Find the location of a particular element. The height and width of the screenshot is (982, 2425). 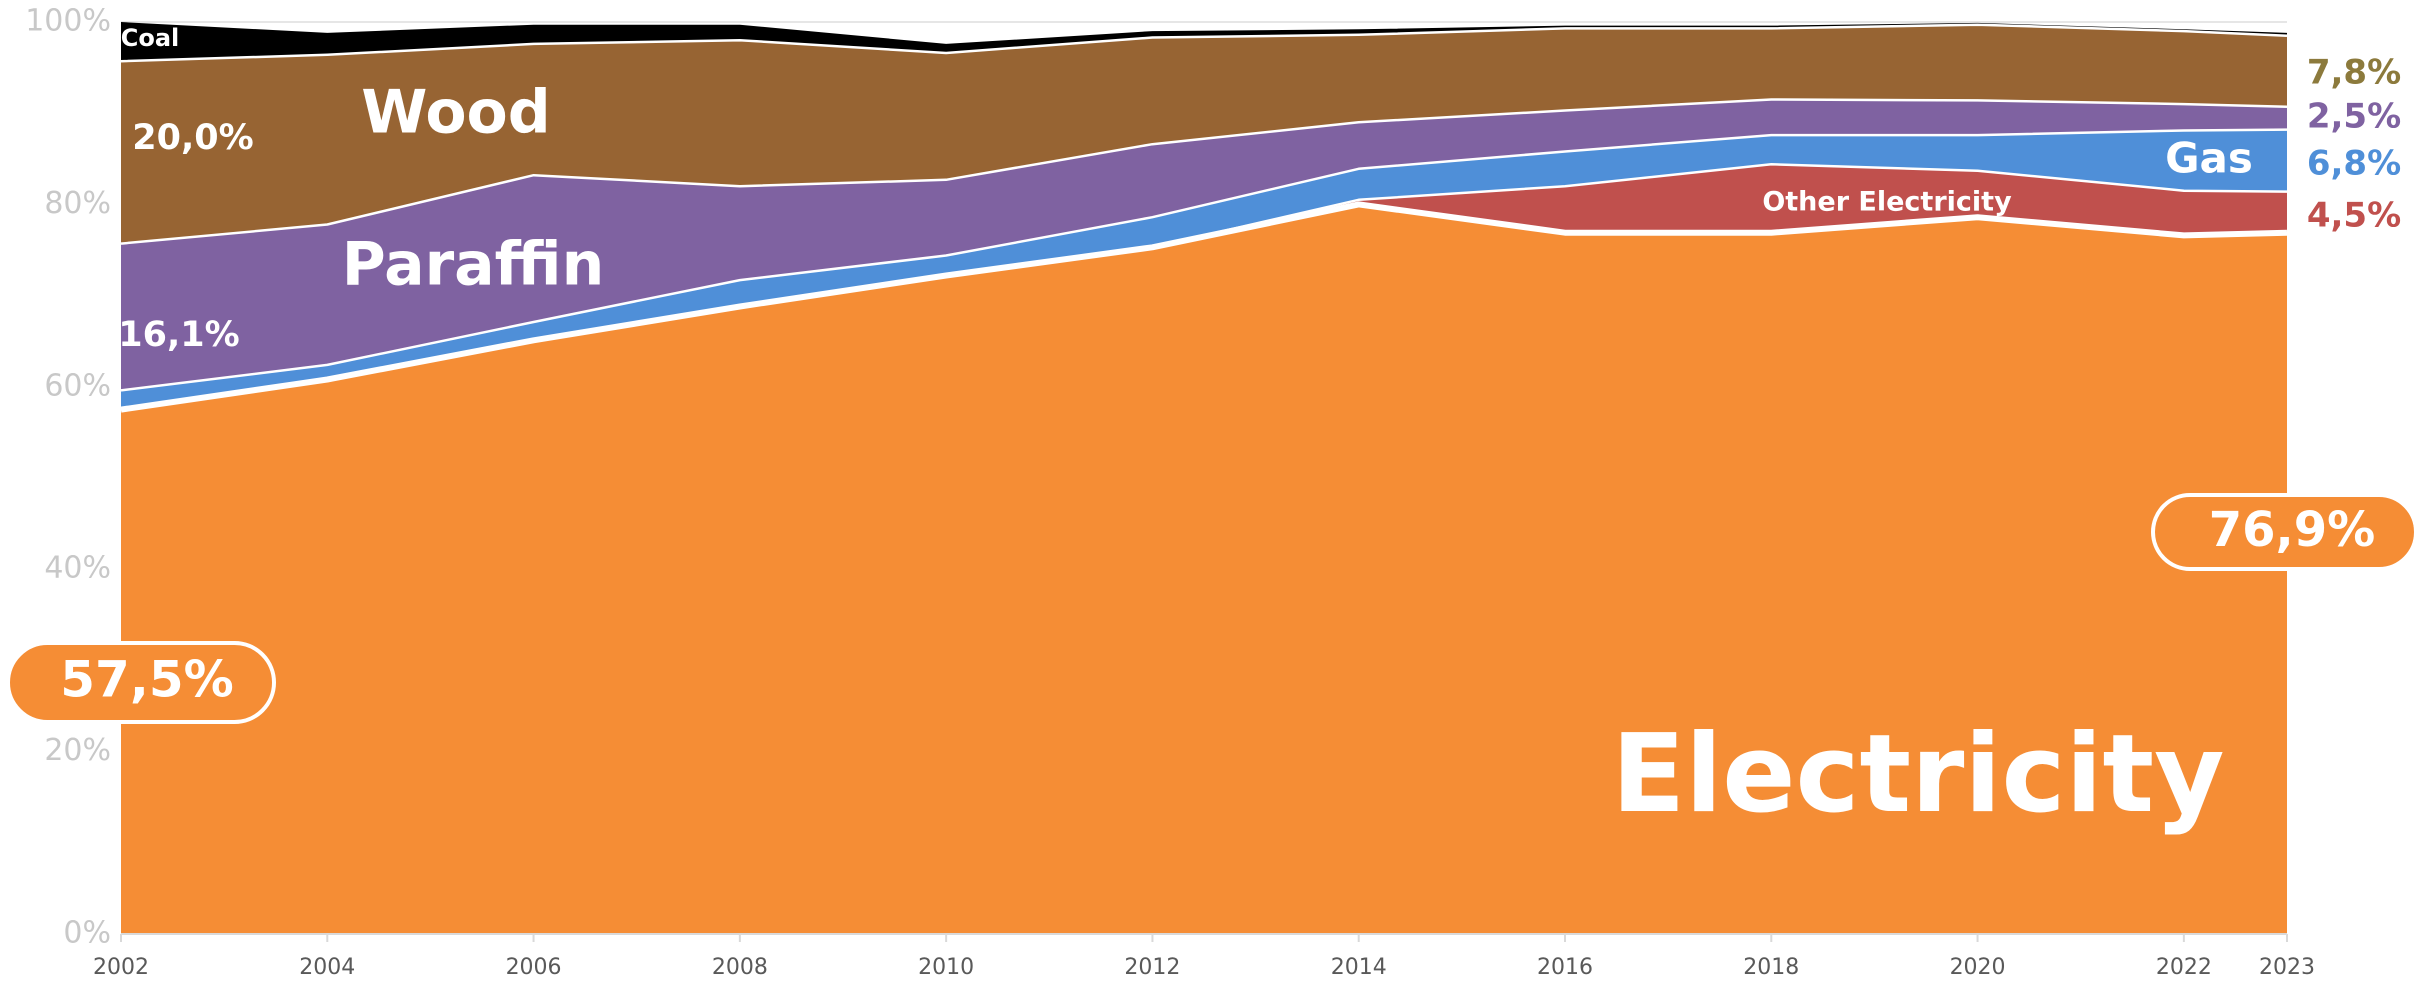

x-tick-label: 2022 is located at coordinates (2184, 966).